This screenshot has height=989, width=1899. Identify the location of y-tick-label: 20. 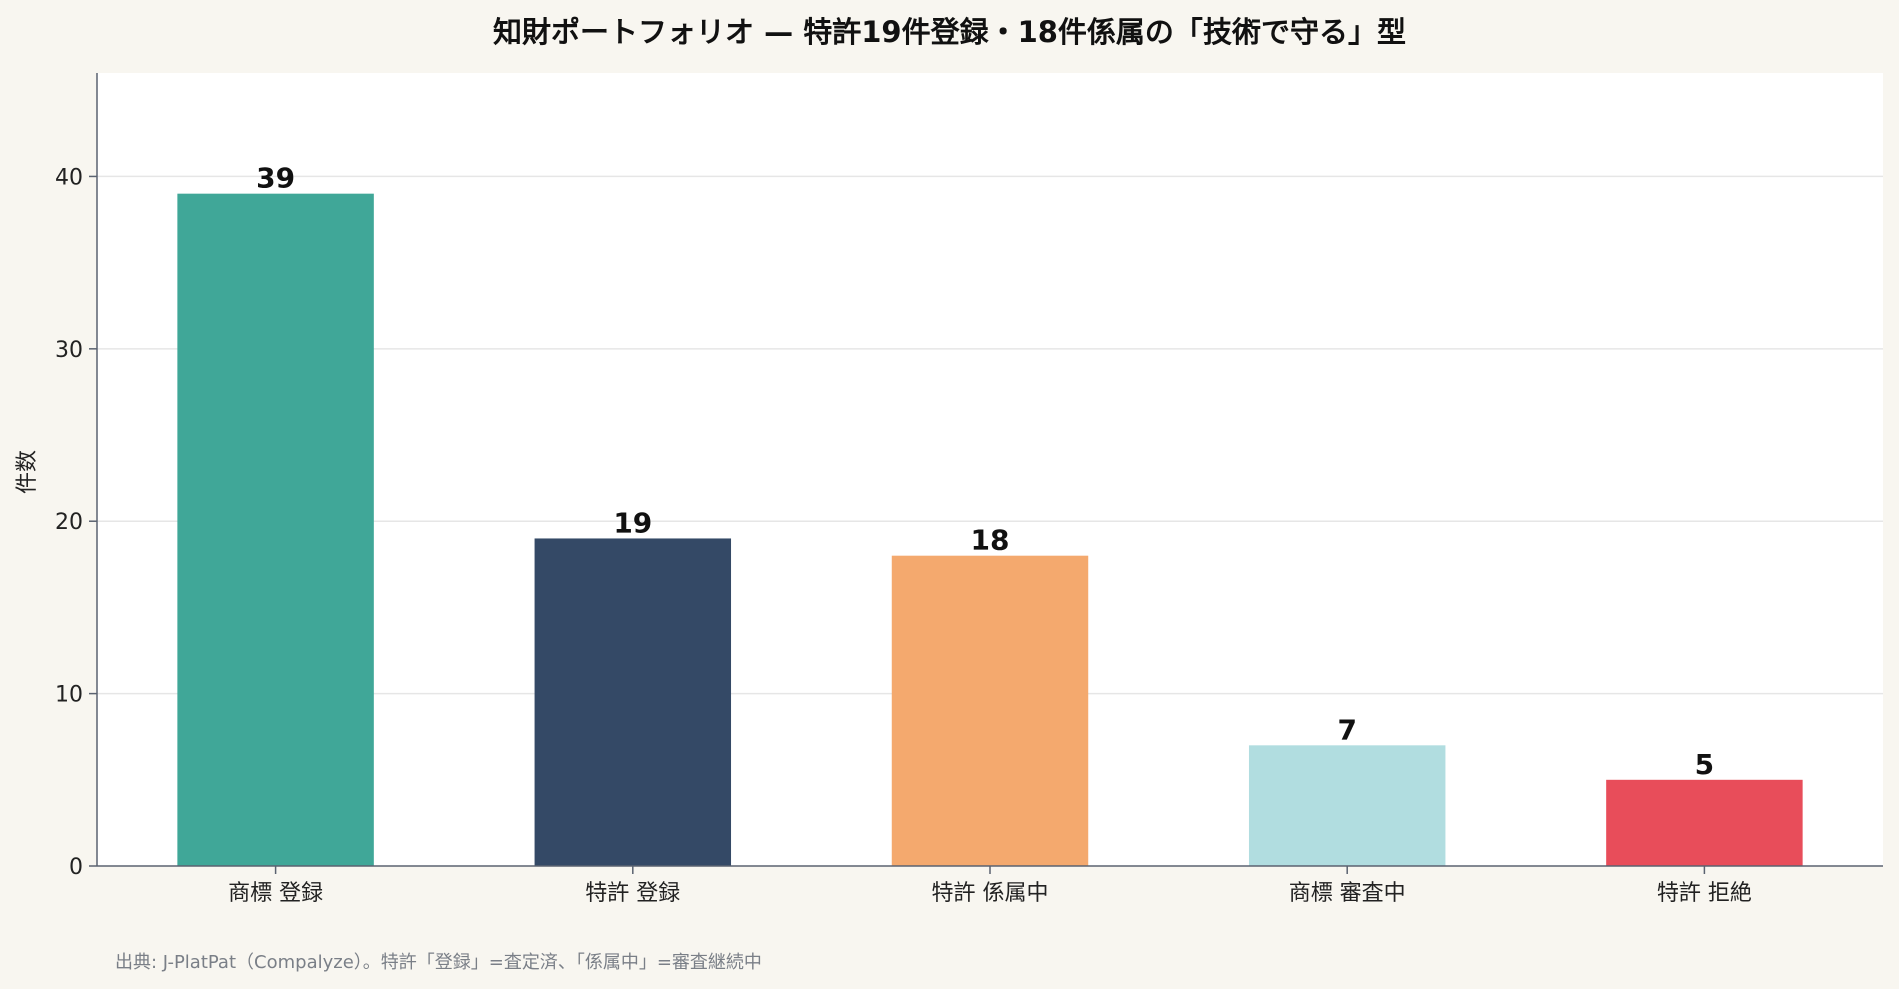
(69, 522).